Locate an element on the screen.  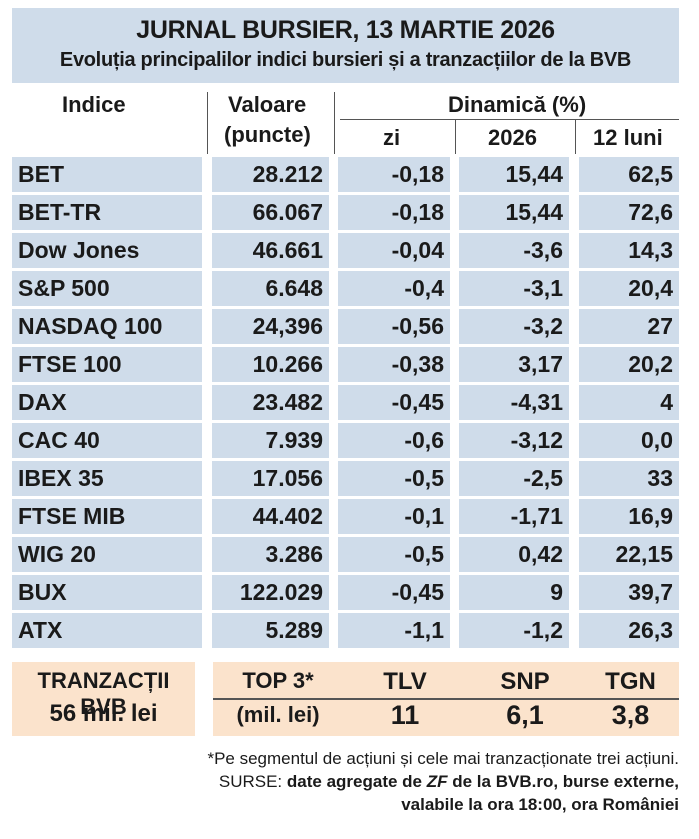
table-row: Dow Jones 46.661 -0,04 -3,6 14,3 is located at coordinates (345, 252).